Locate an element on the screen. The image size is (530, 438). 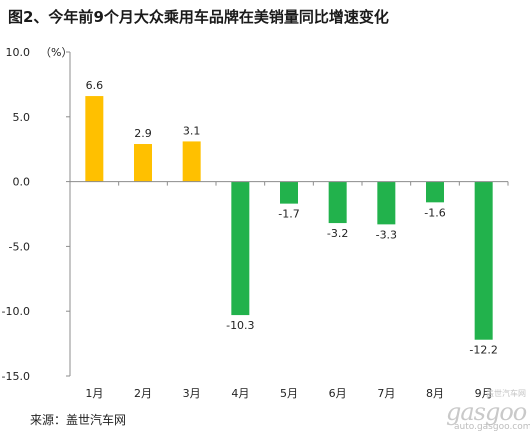
data-label: -10.3 is located at coordinates (240, 325).